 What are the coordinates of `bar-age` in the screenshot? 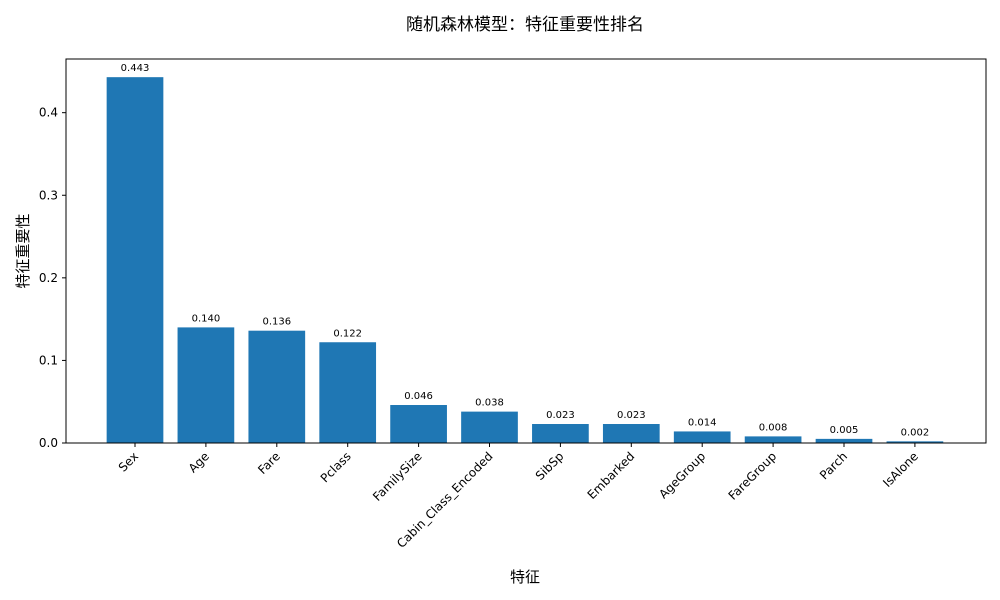 It's located at (206, 385).